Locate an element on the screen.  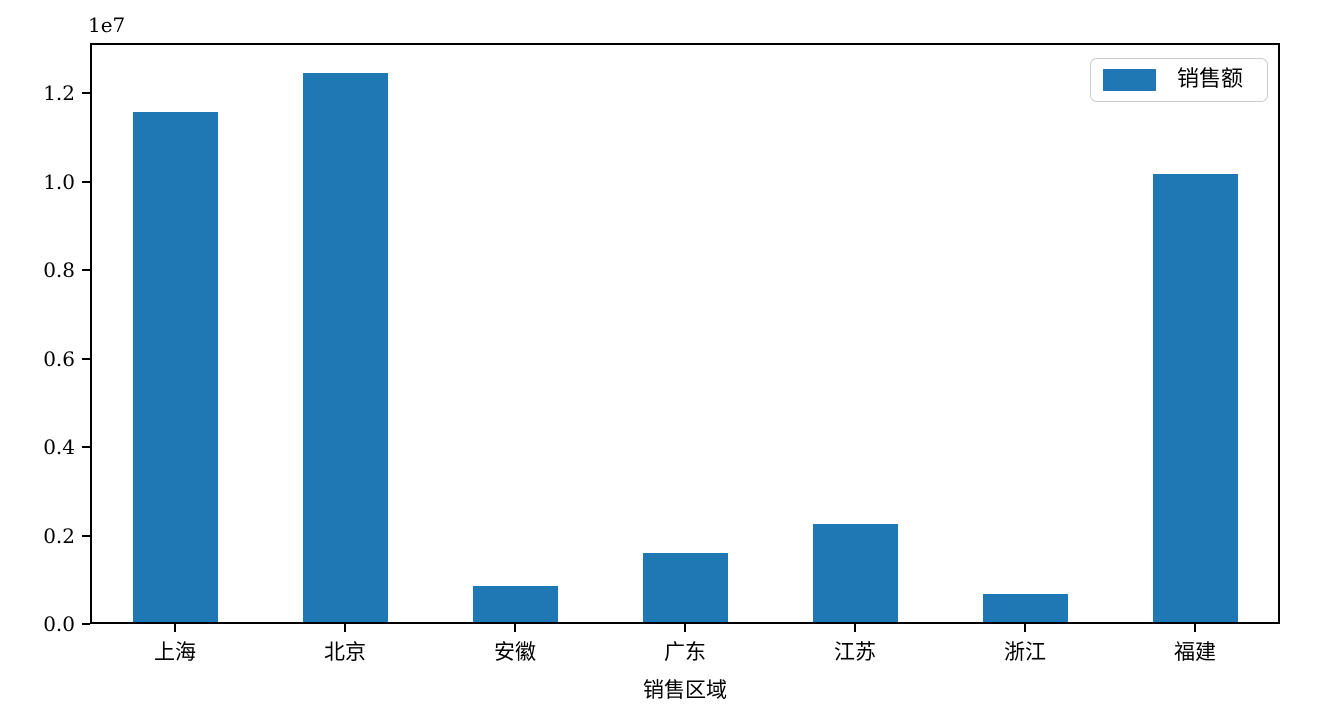
y-tick-label: 0.8 is located at coordinates (59, 270).